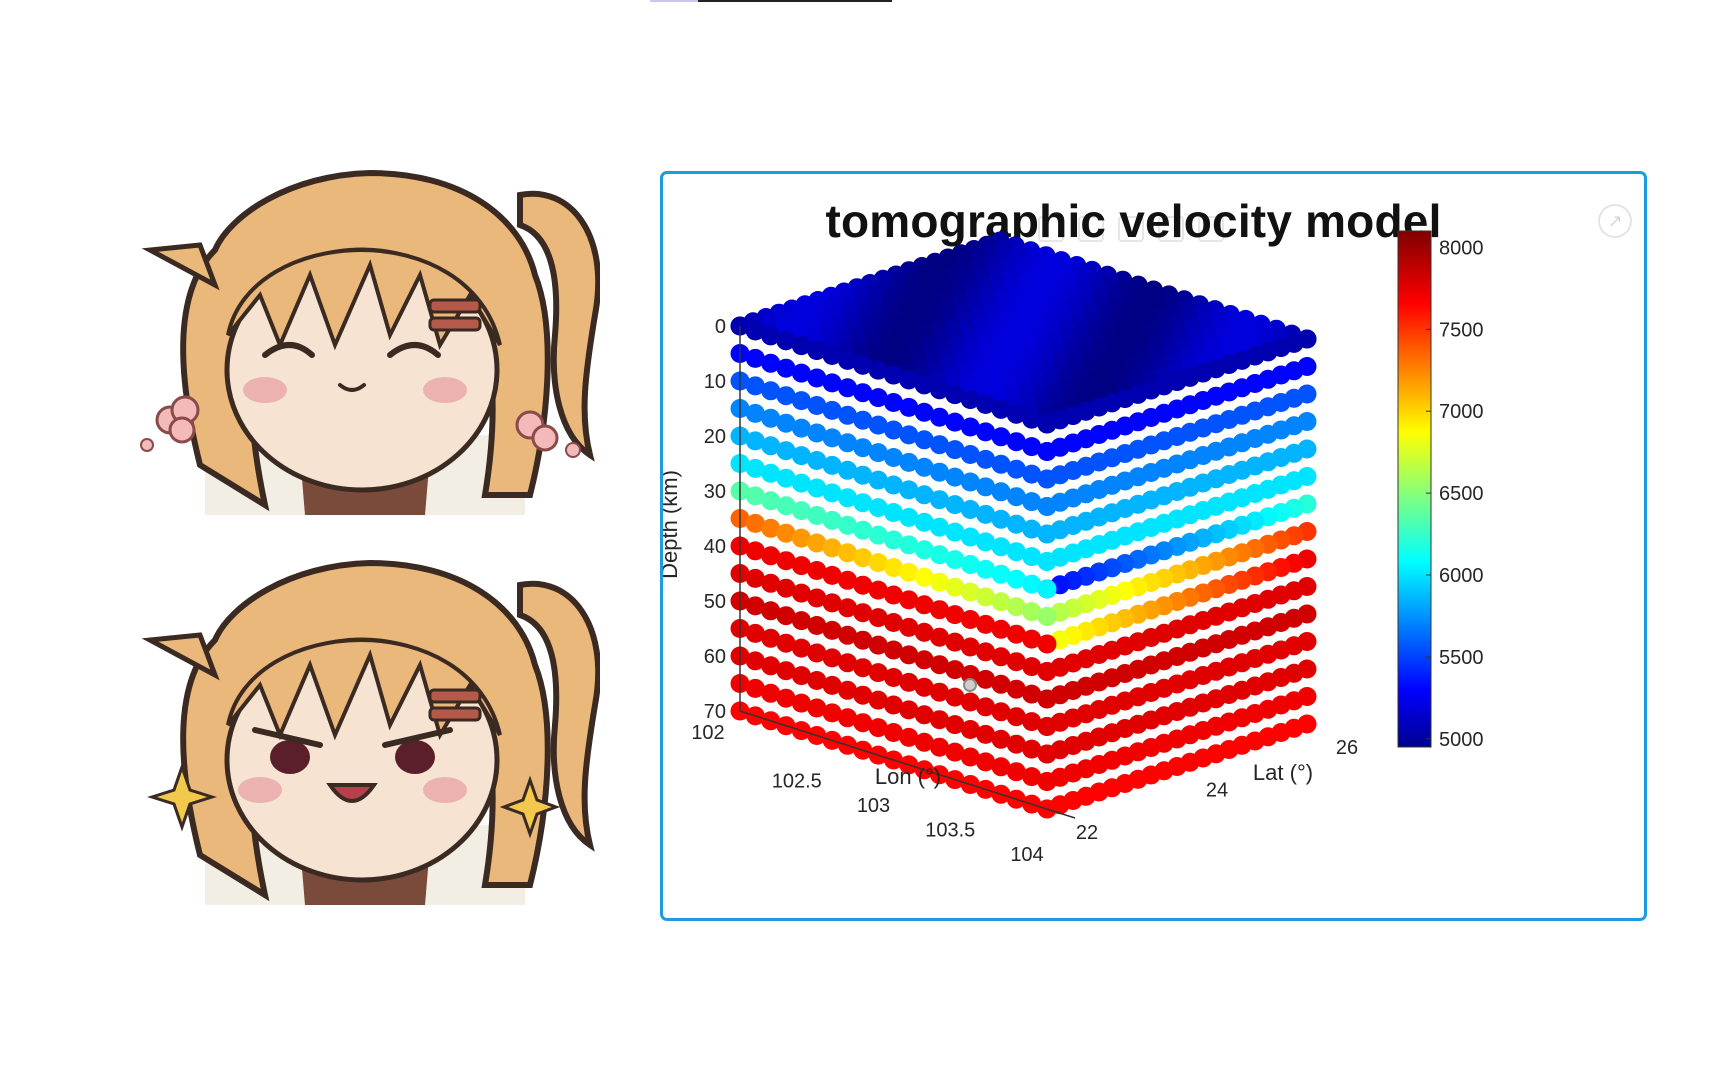  I want to click on sparkle-icon, so click(354, 800).